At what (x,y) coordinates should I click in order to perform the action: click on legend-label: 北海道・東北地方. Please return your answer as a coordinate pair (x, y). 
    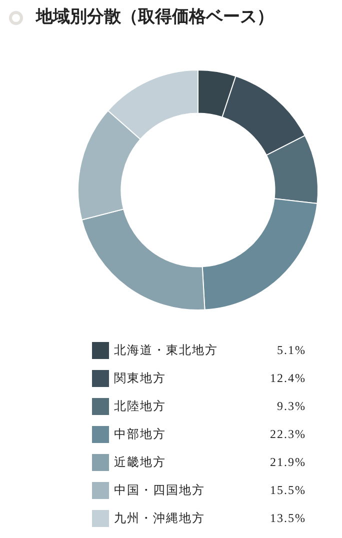
    Looking at the image, I should click on (166, 350).